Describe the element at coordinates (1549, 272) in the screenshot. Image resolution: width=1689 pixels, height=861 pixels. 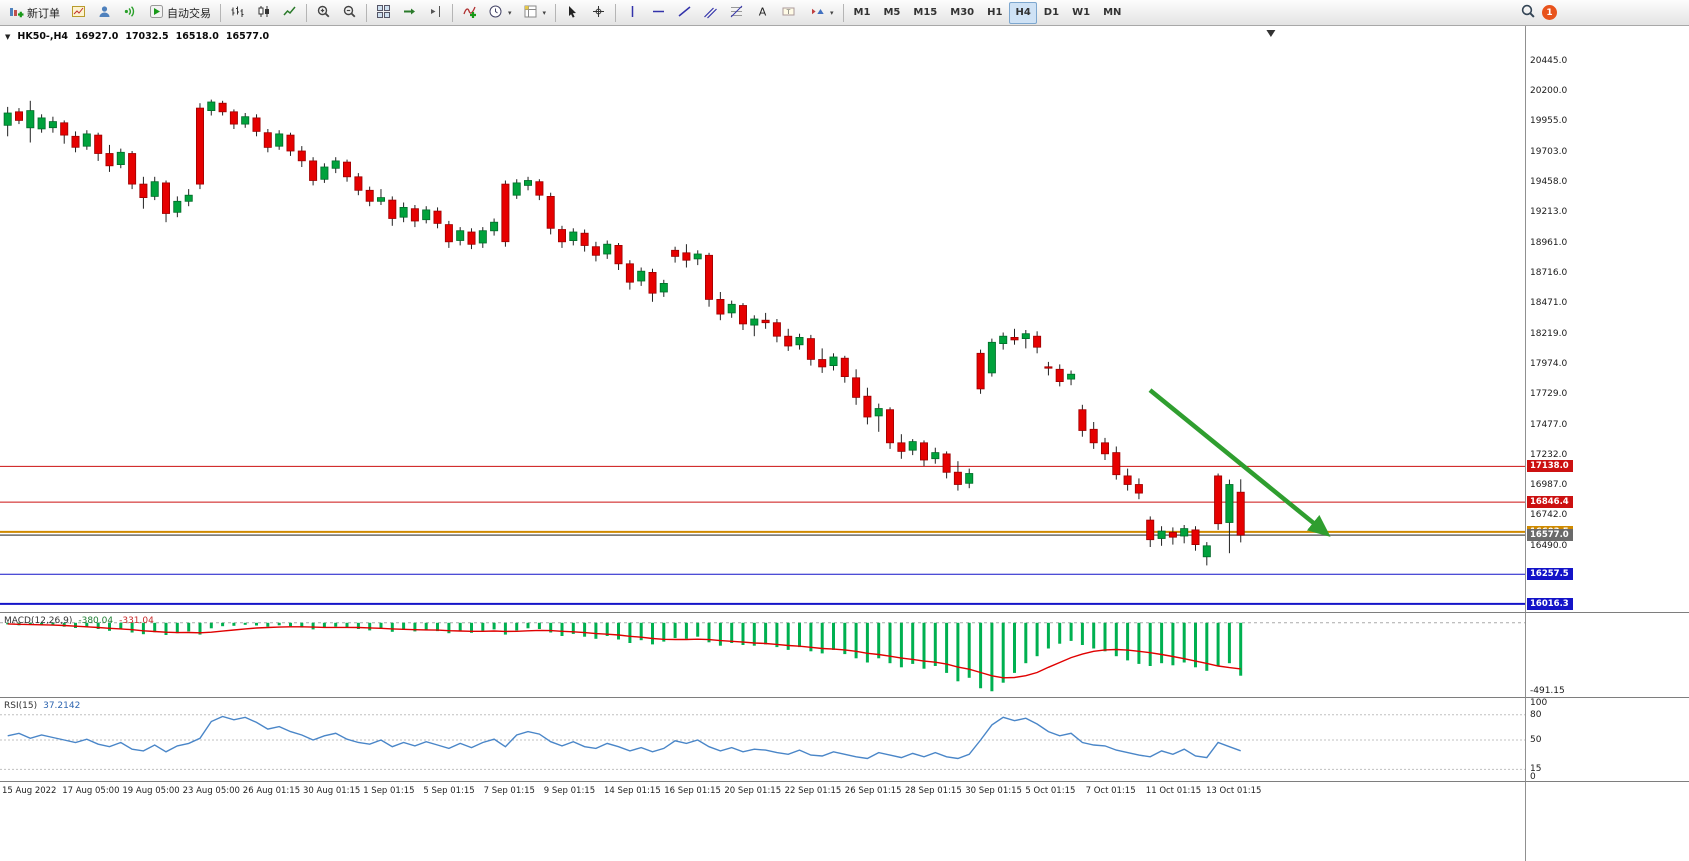
I see `price-axis-label: 18716.0` at that location.